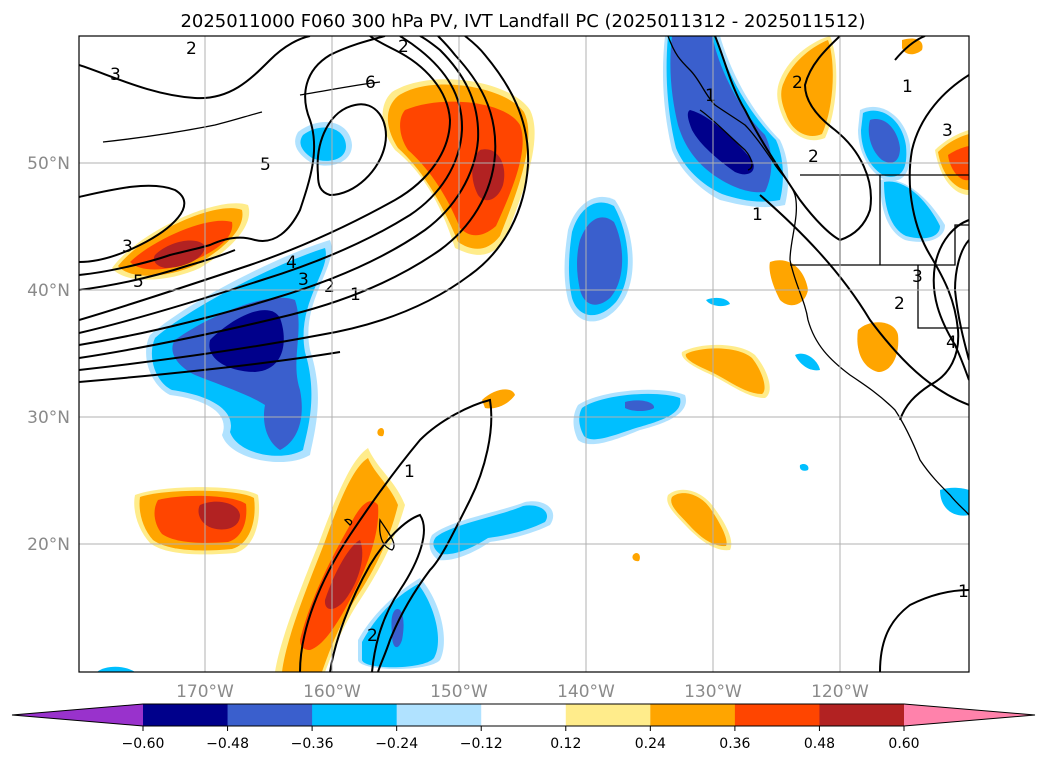  I want to click on colorbar-tick-label: 0.48, so click(819, 744).